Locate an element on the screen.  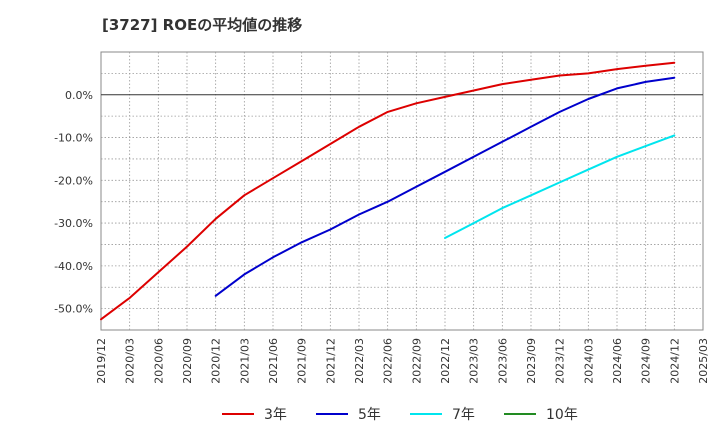
y-tick-label: -10.0% is located at coordinates (73, 138).